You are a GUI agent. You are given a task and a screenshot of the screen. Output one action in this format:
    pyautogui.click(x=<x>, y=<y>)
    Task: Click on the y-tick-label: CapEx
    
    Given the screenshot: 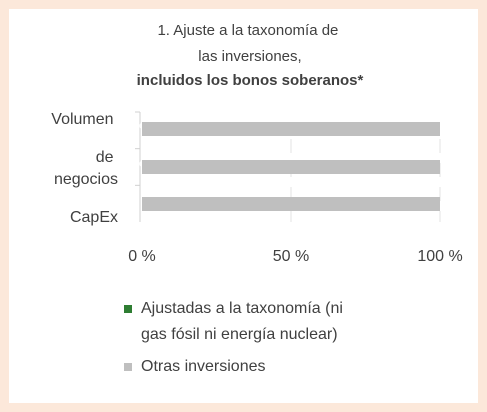 What is the action you would take?
    pyautogui.click(x=94, y=217)
    